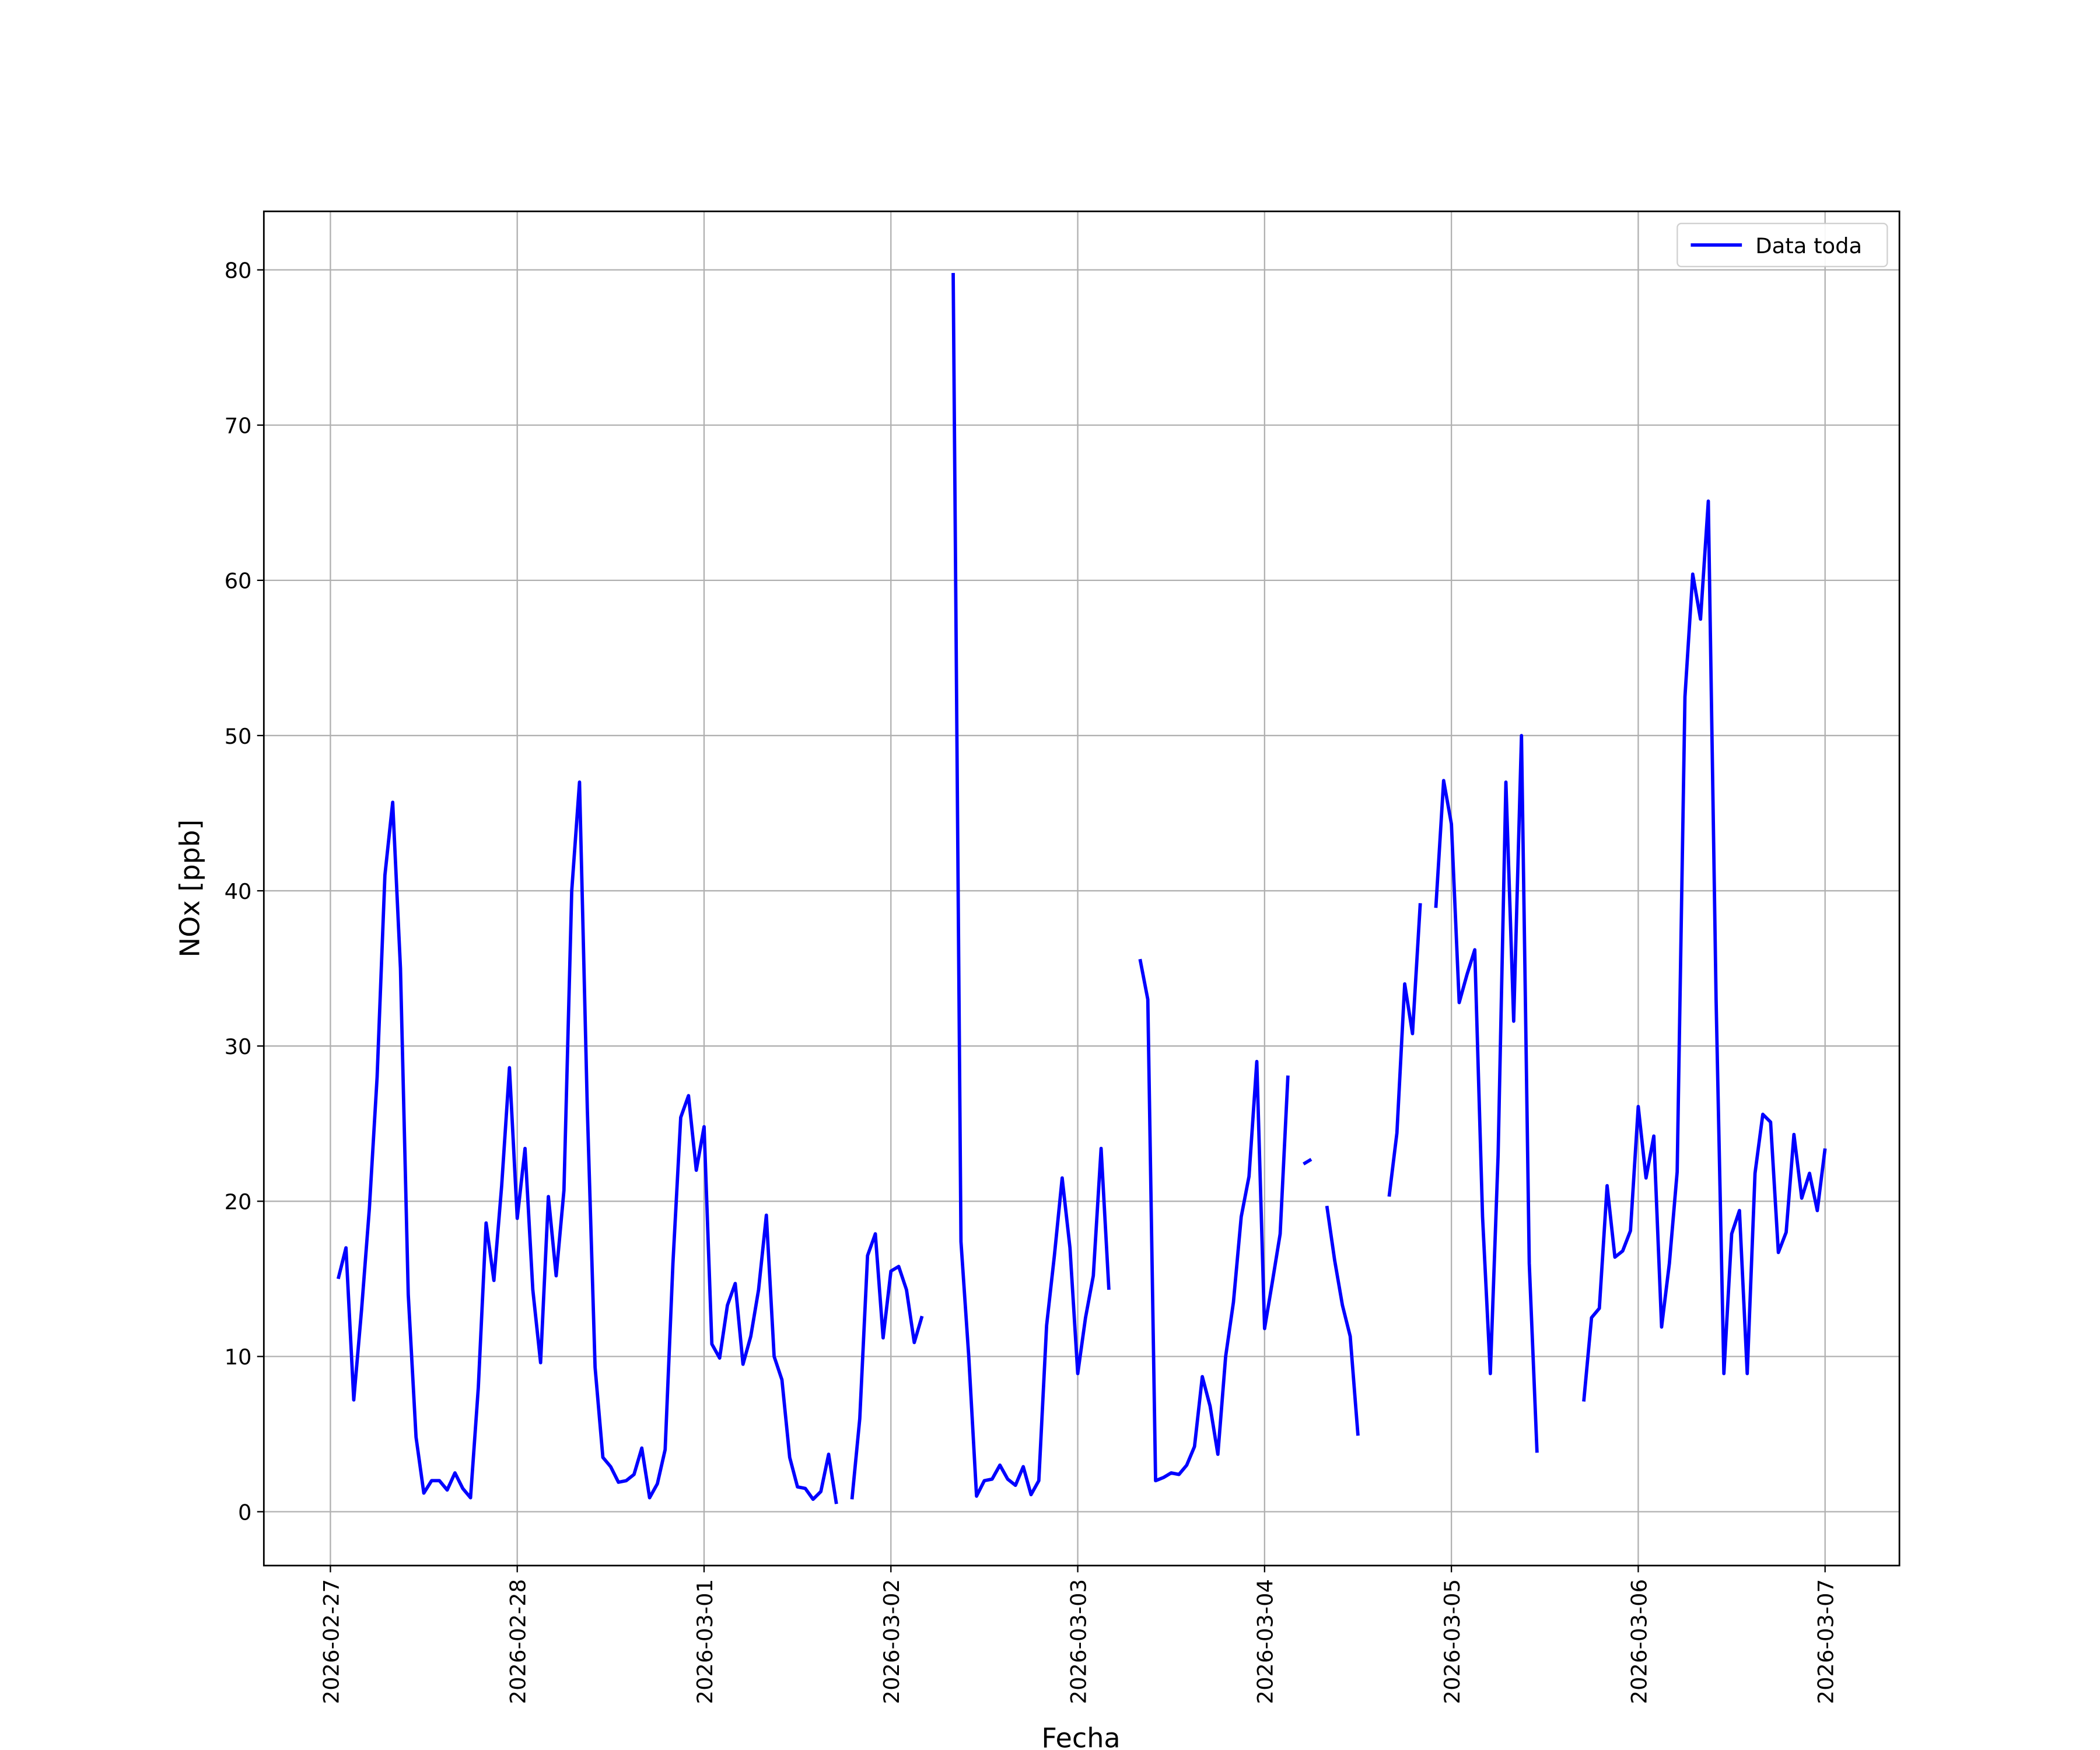 This screenshot has height=1750, width=2100. Describe the element at coordinates (891, 1641) in the screenshot. I see `x-tick-label: 2026-03-02` at that location.